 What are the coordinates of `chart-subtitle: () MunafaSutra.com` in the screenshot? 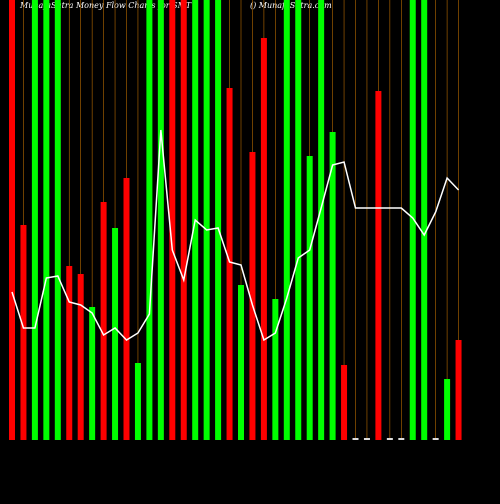 It's located at (291, 5).